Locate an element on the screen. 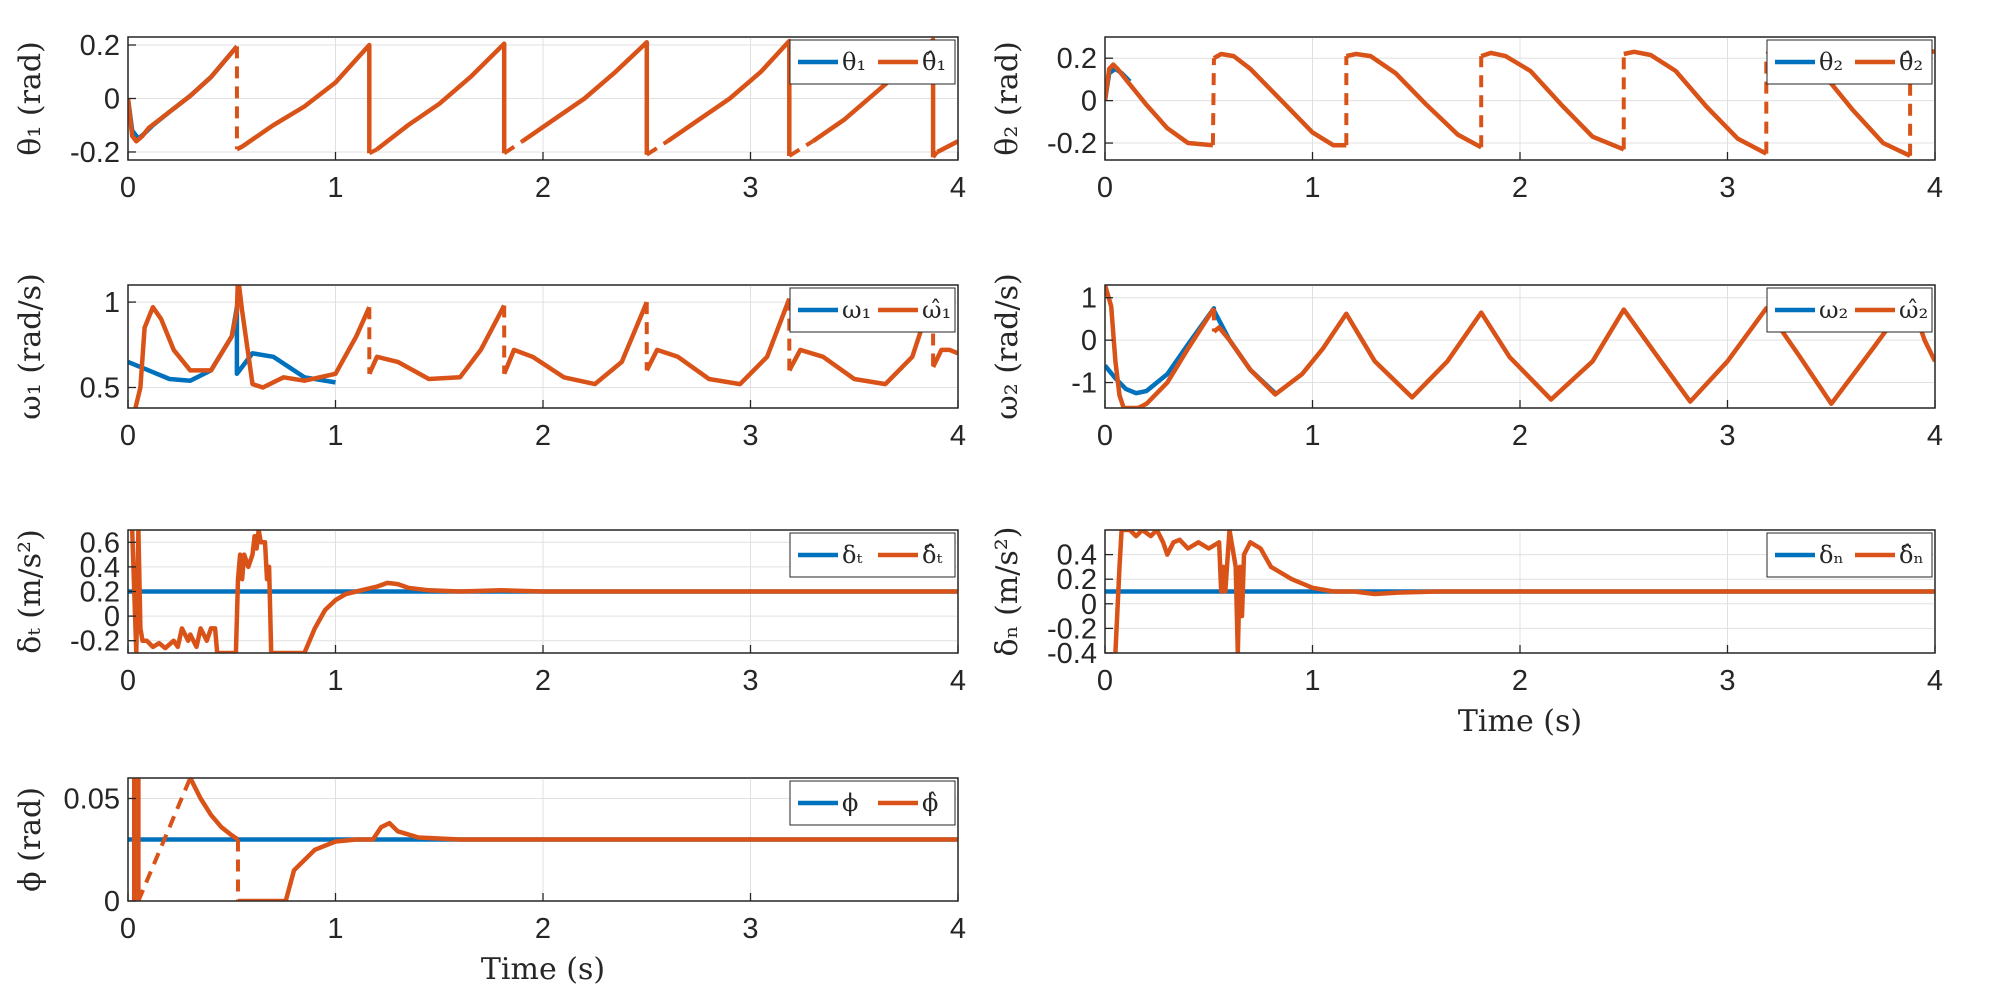  y-tick-label: 0.5 is located at coordinates (100, 389).